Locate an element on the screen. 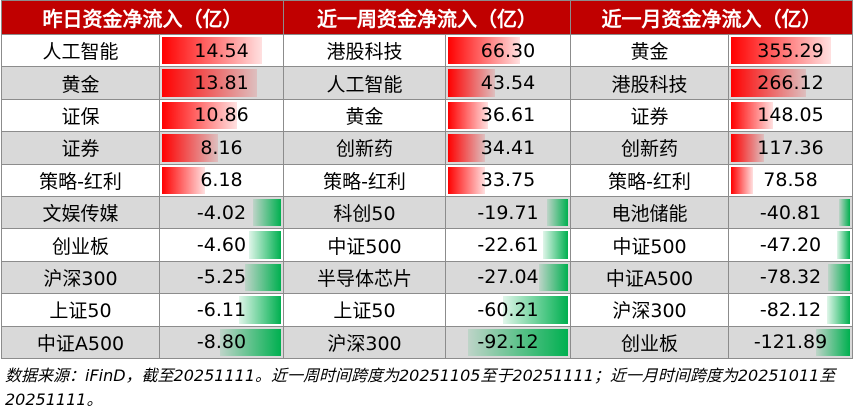  value-text: 14.54 is located at coordinates (221, 50).